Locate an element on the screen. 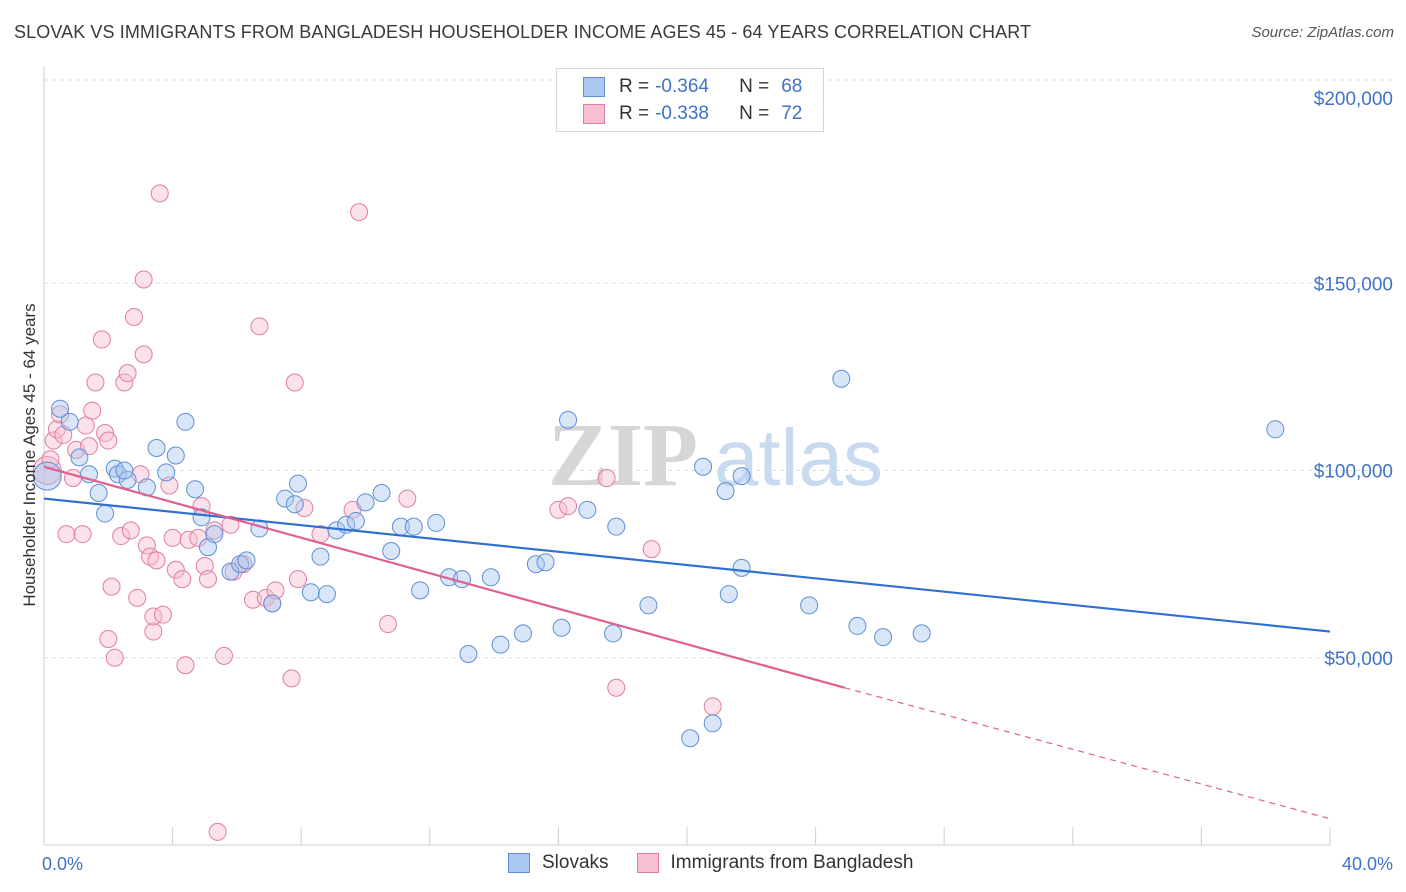 The height and width of the screenshot is (892, 1406). legend-row-slovaks: R = -0.364 N = 68 is located at coordinates (692, 87).